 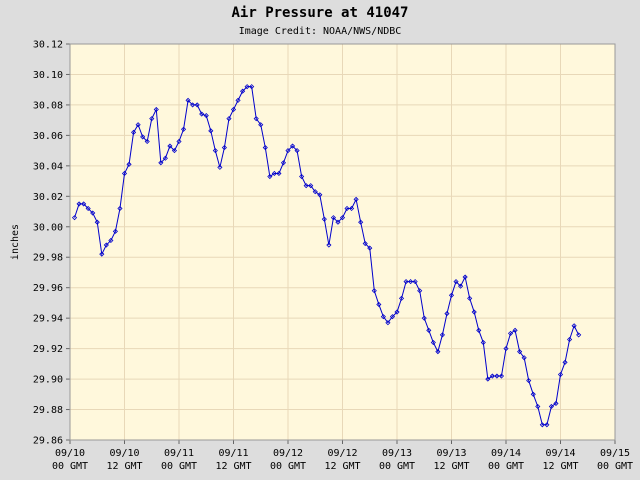 What do you see at coordinates (319, 13) in the screenshot?
I see `chart-title: Air Pressure at 41047` at bounding box center [319, 13].